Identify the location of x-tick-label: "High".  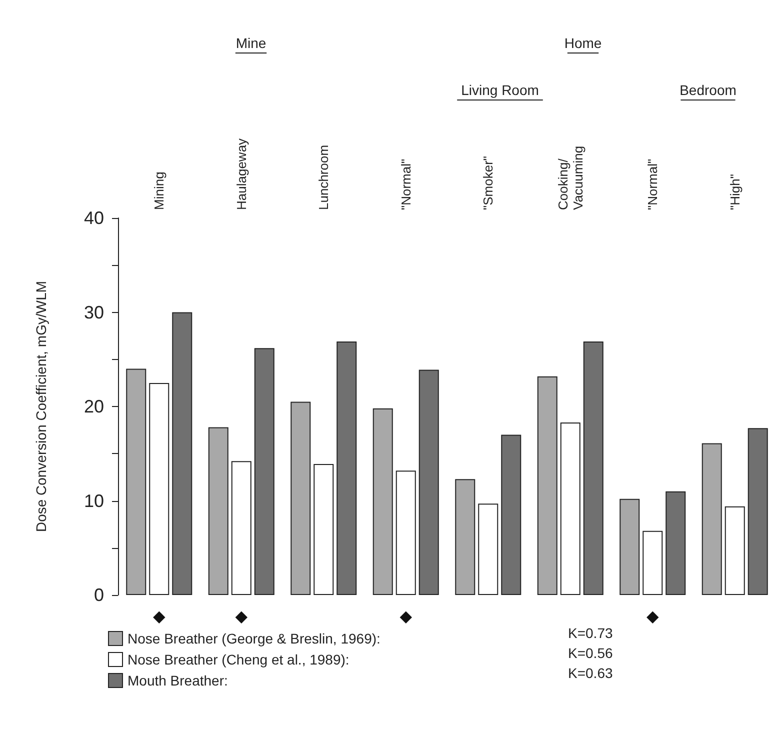
(734, 192).